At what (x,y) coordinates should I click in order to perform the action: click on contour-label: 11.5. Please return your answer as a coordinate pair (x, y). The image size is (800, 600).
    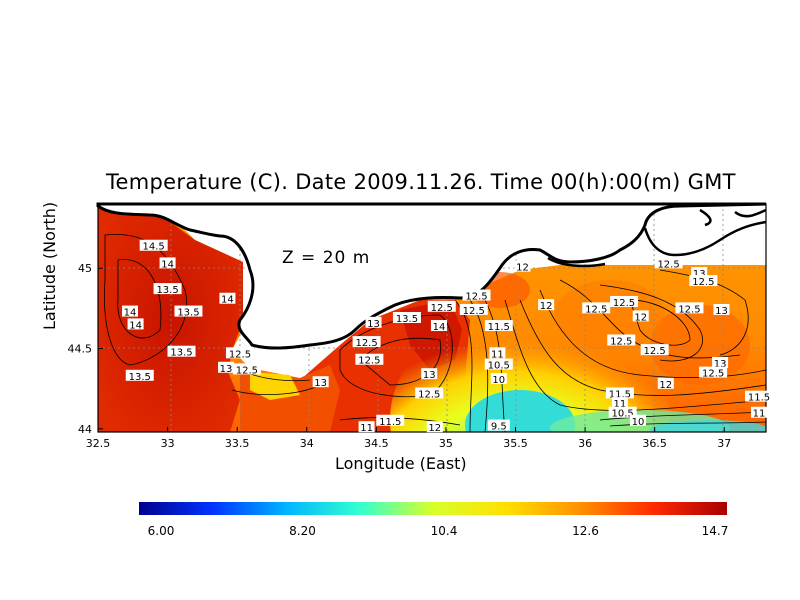
    Looking at the image, I should click on (390, 421).